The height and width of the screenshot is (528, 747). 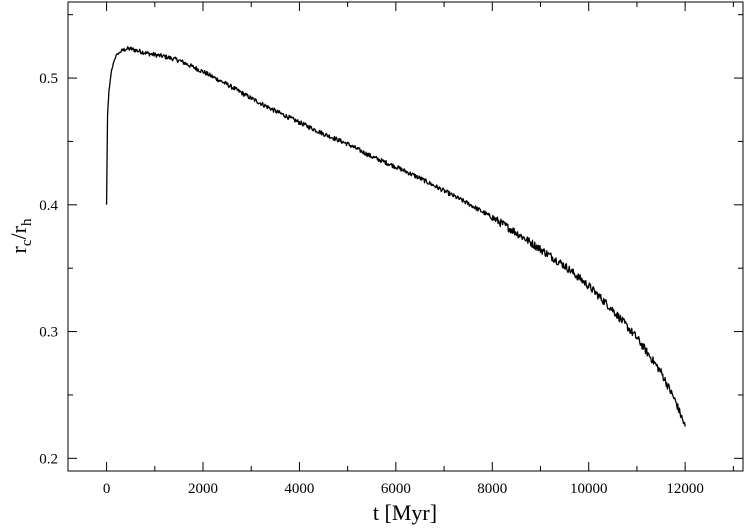 I want to click on y-axis-title-sub2: h, so click(x=27, y=222).